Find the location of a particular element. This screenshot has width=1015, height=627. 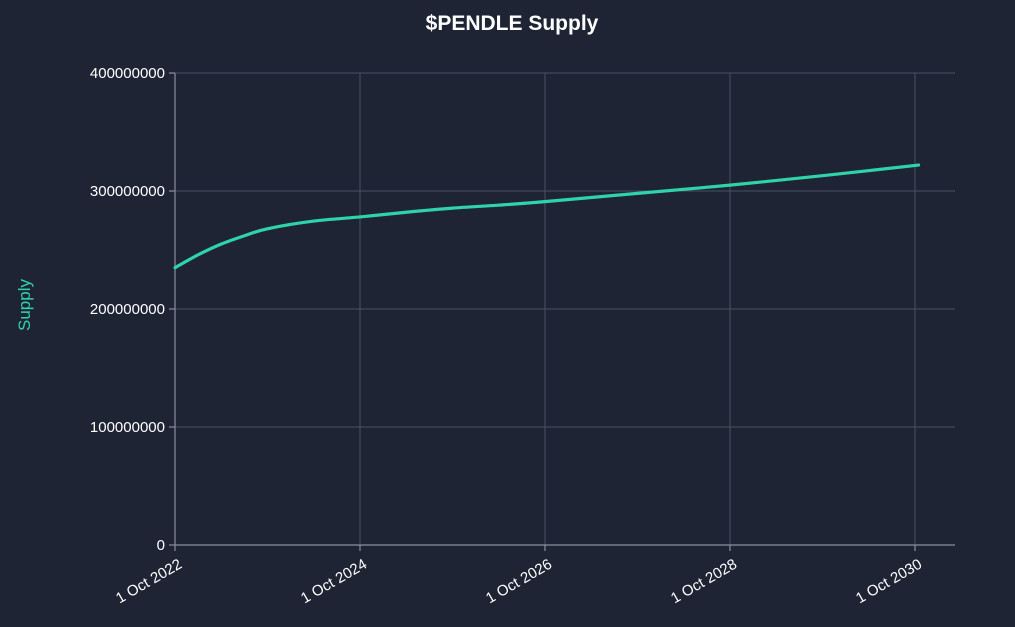

y-tick-label: 300000000 is located at coordinates (127, 191).